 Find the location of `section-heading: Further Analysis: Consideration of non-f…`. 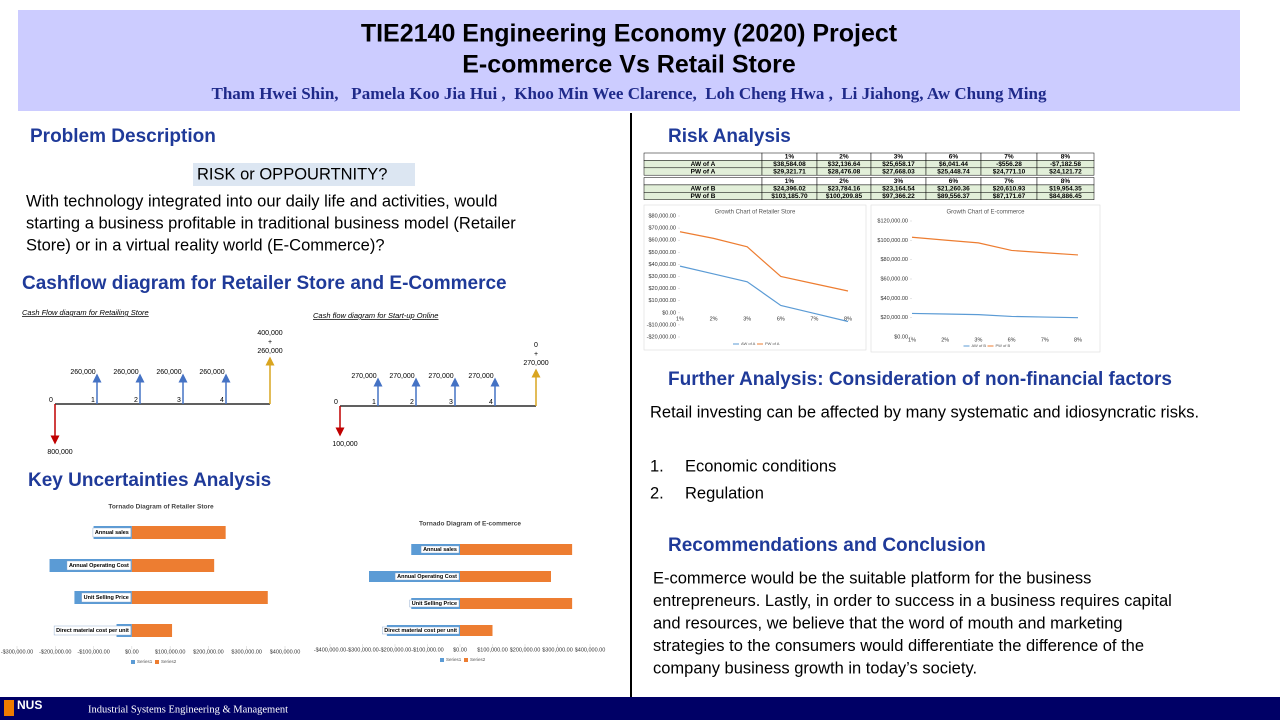

section-heading: Further Analysis: Consideration of non-f… is located at coordinates (920, 379).